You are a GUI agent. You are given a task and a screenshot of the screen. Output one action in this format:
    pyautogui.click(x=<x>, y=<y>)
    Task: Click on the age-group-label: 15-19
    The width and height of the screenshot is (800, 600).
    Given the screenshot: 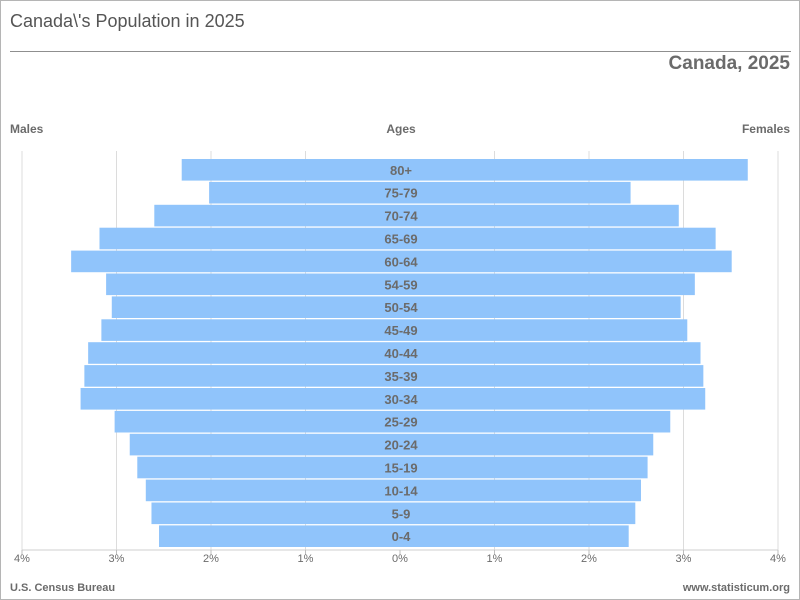 What is the action you would take?
    pyautogui.click(x=400, y=468)
    